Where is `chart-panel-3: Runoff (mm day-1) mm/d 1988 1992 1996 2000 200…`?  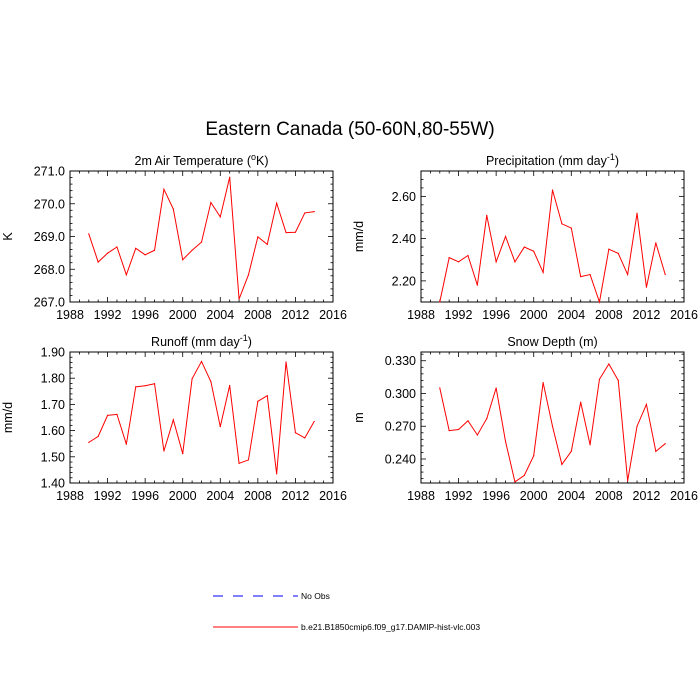
chart-panel-3: Runoff (mm day-1) mm/d 1988 1992 1996 2000 200… is located at coordinates (174, 418).